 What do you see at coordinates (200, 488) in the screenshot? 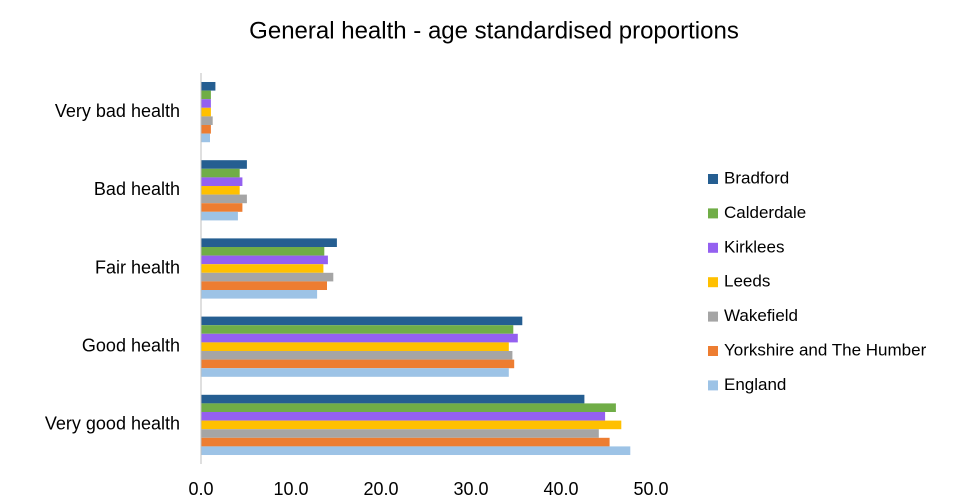
I see `x-tick-label: 0.0` at bounding box center [200, 488].